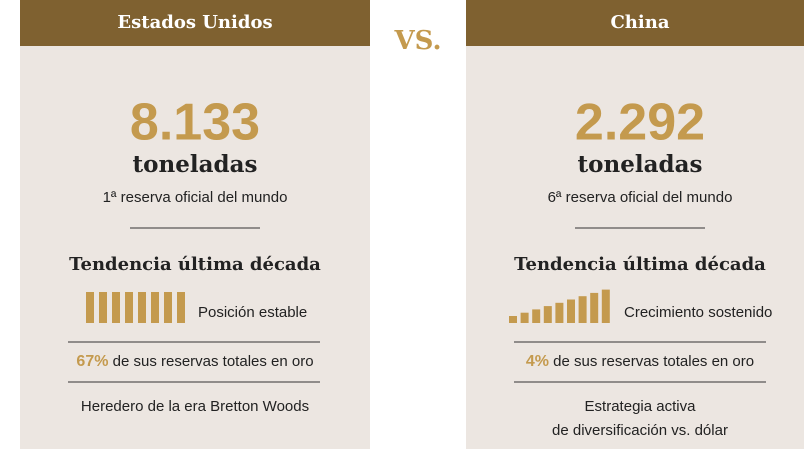 The image size is (804, 449). I want to click on header-title: Estados Unidos, so click(194, 22).